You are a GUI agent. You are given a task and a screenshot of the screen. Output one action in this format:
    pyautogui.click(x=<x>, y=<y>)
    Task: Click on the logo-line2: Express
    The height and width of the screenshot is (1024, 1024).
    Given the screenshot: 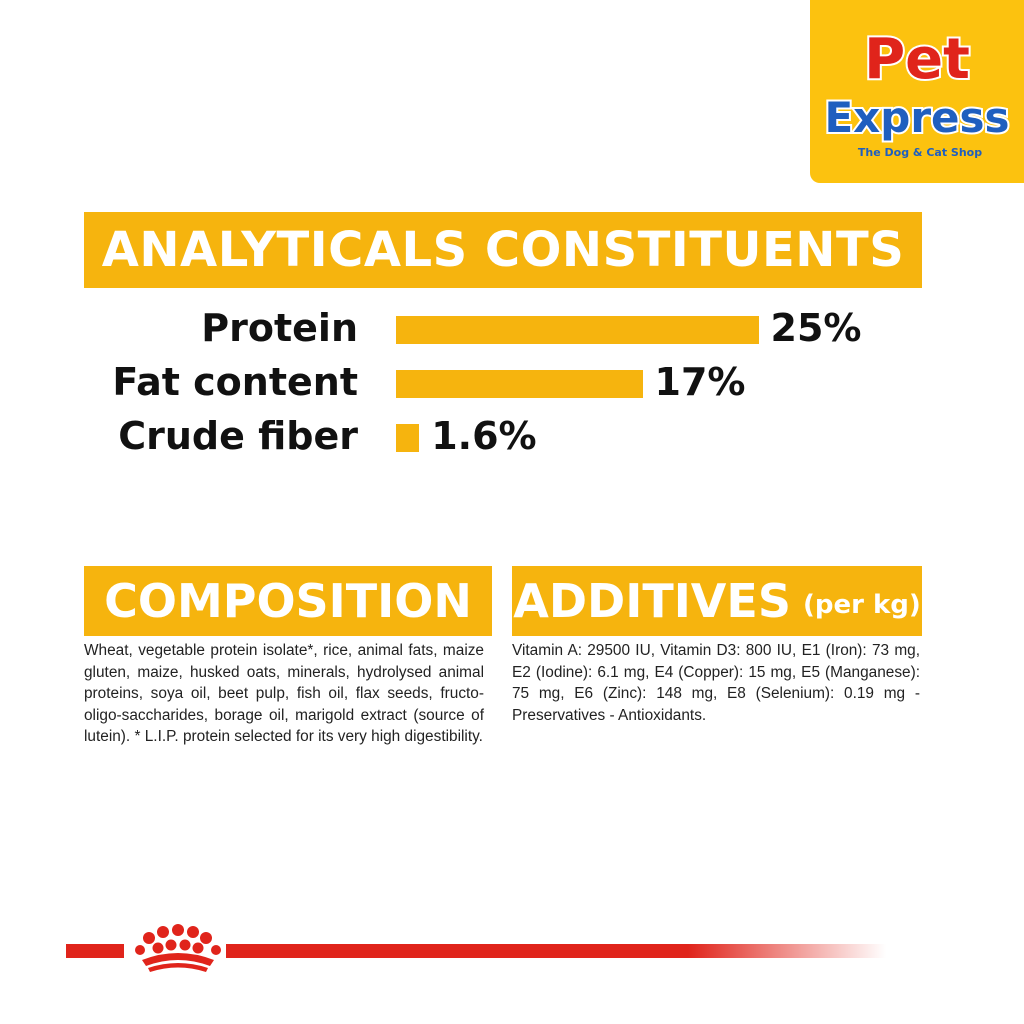 What is the action you would take?
    pyautogui.click(x=916, y=117)
    